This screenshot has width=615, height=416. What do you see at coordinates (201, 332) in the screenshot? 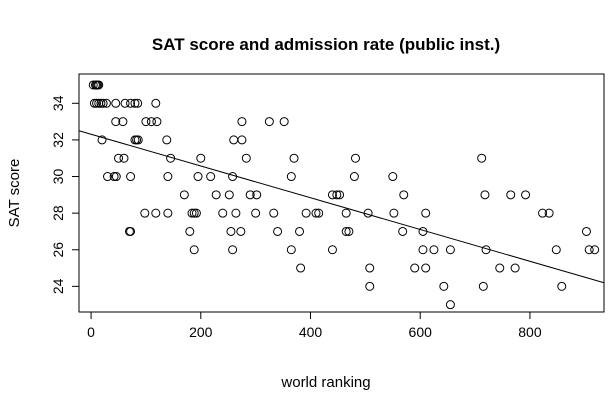
I see `x-tick-label: 200` at bounding box center [201, 332].